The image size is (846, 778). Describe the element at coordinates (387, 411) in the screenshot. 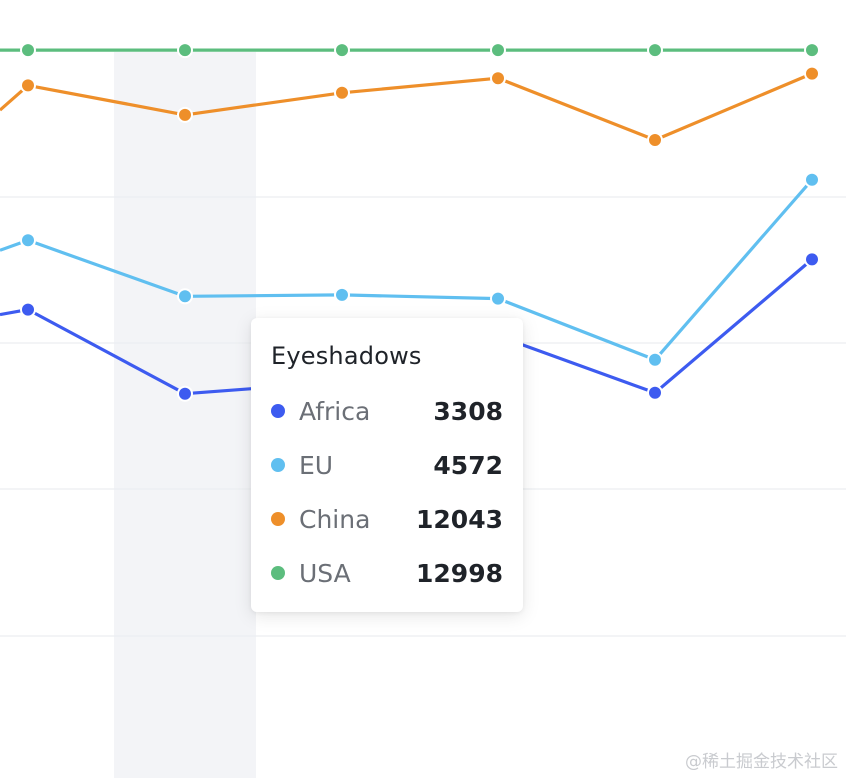

I see `tooltip-row-africa: Africa 3308` at that location.